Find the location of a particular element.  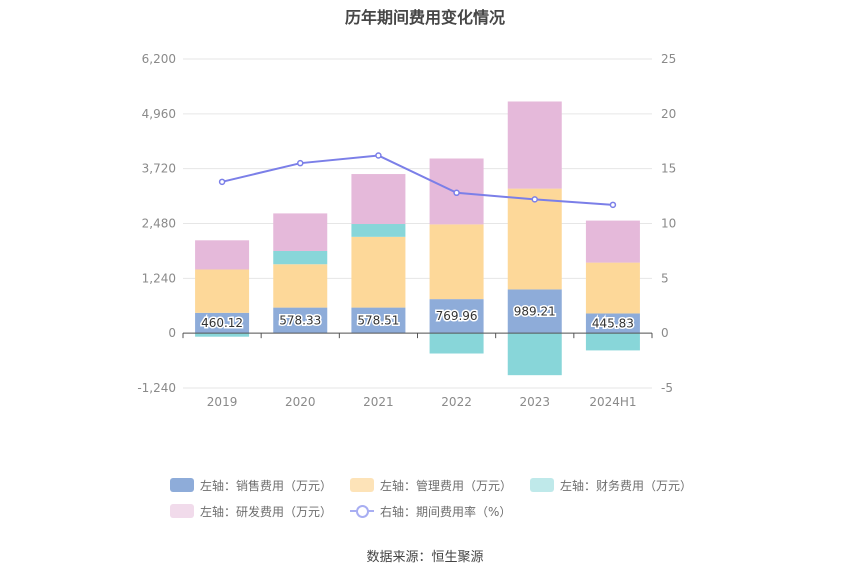

right-axis-tick: 25 is located at coordinates (668, 59).